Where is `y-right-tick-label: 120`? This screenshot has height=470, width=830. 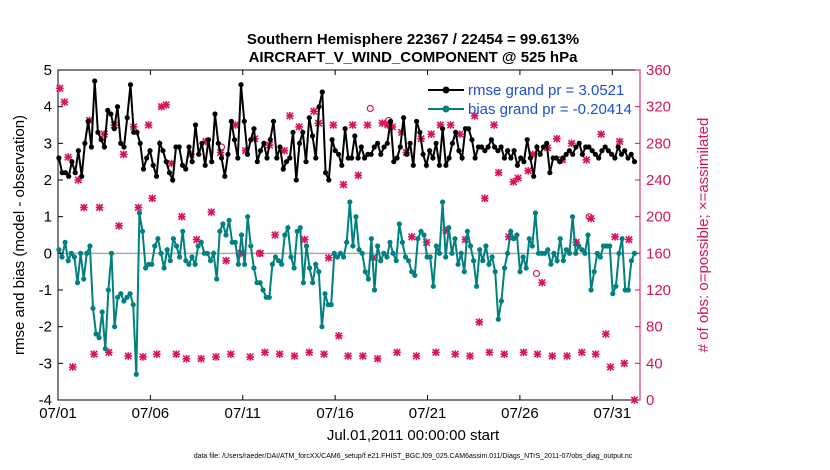
y-right-tick-label: 120 is located at coordinates (658, 290).